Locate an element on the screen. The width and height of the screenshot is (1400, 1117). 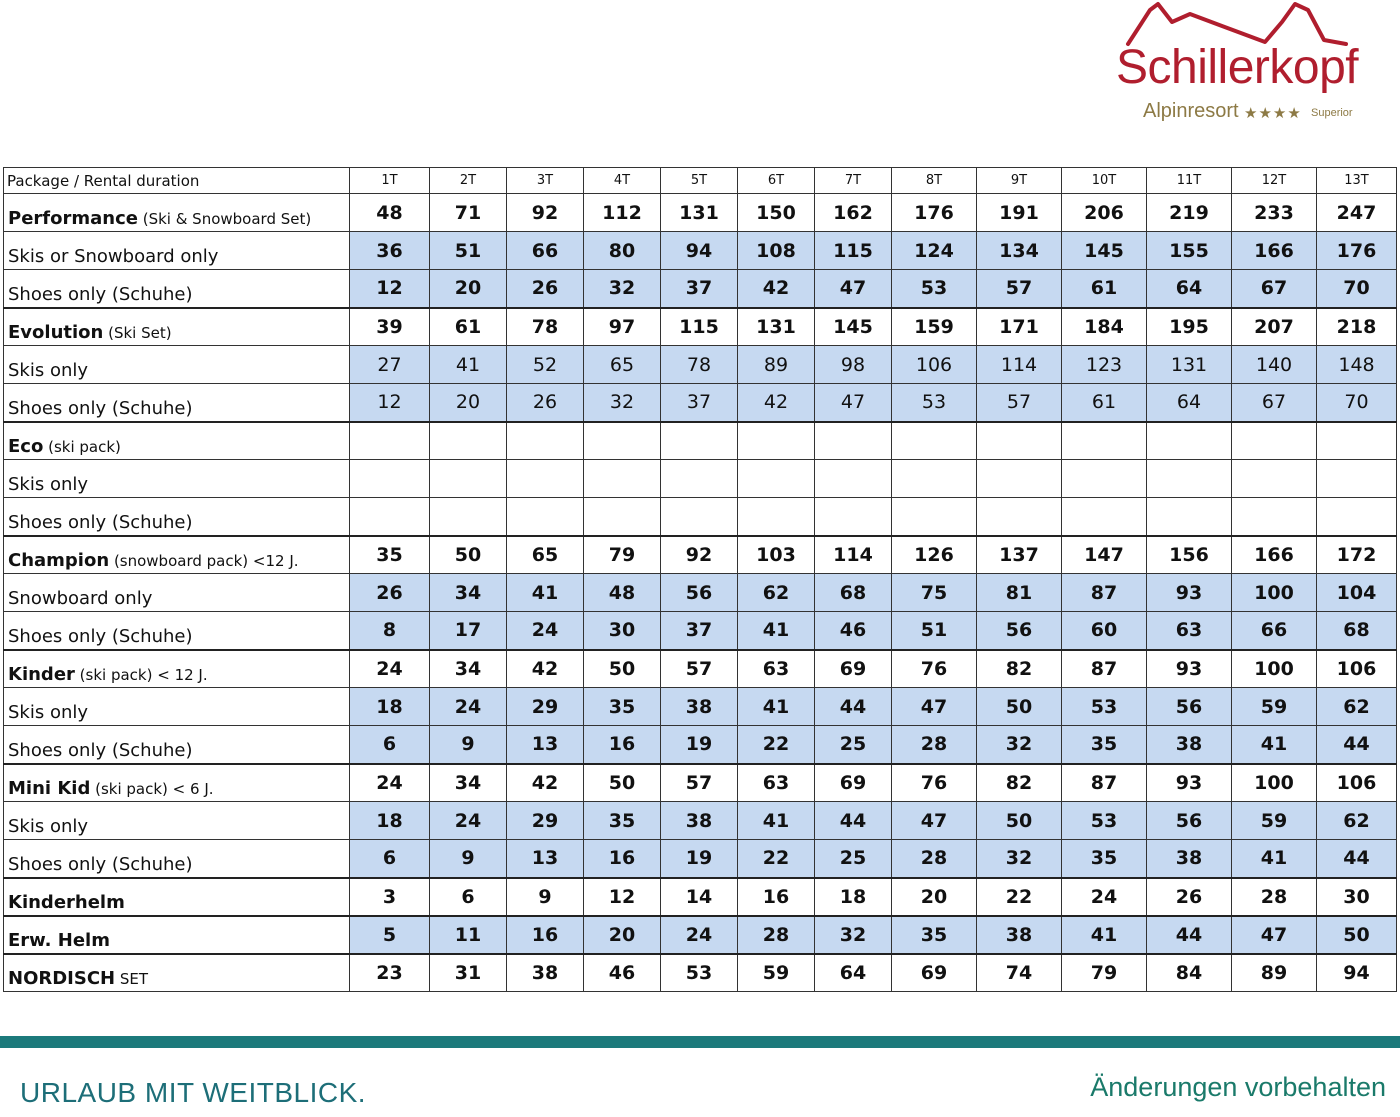
price-cell-4t: 20 is located at coordinates (622, 935).